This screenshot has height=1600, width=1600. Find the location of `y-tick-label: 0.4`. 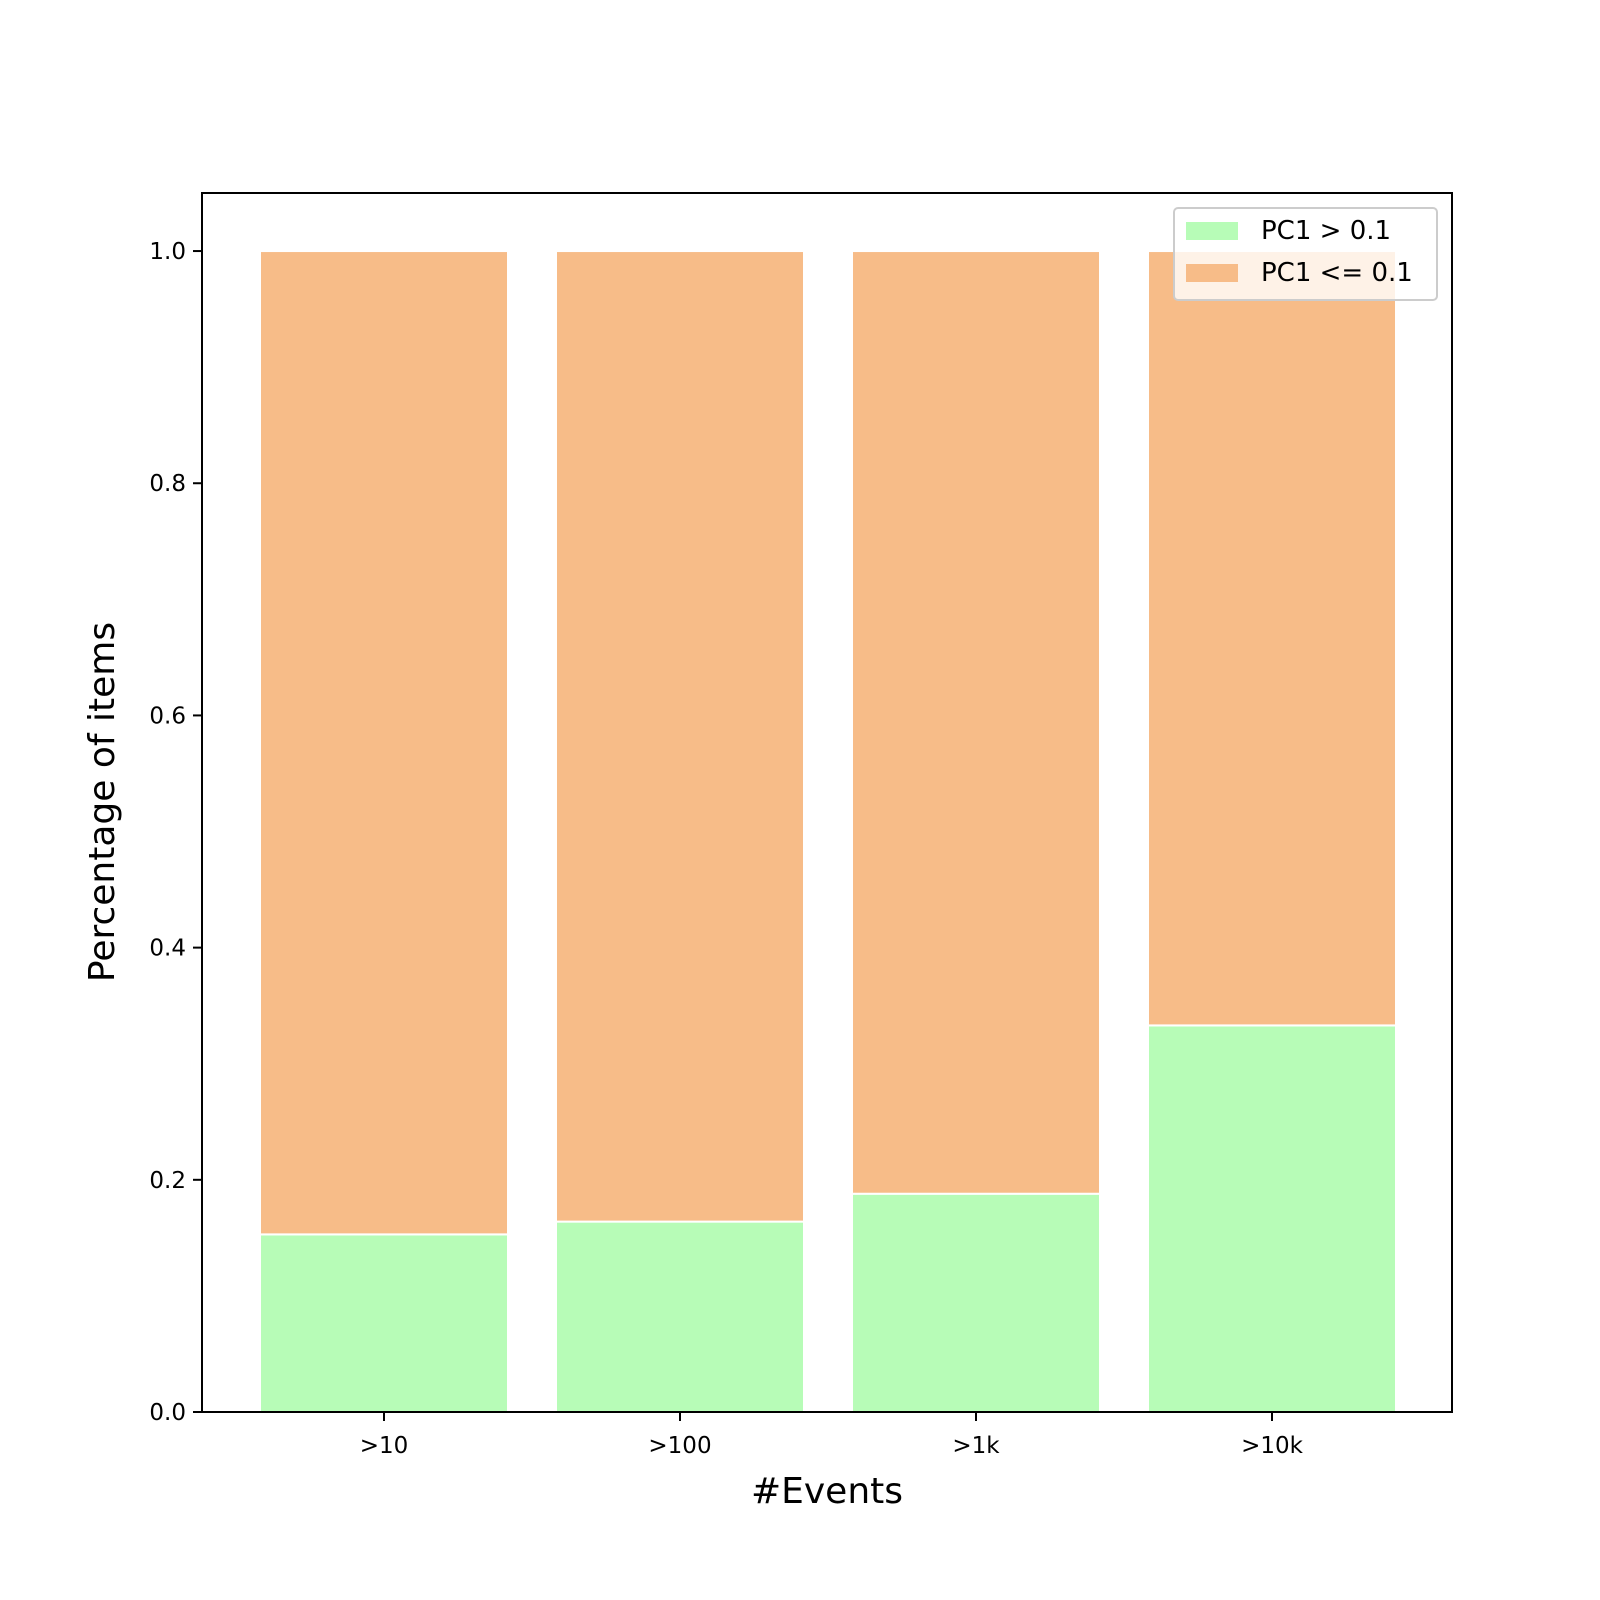

y-tick-label: 0.4 is located at coordinates (167, 949).